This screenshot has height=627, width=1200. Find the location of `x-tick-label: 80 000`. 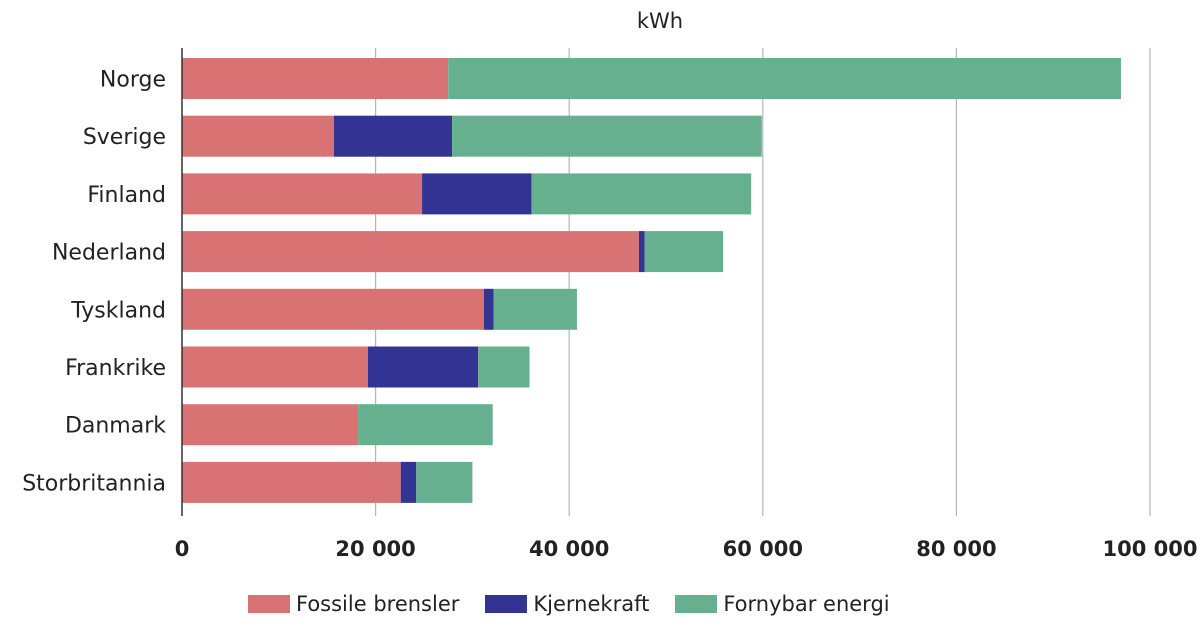

x-tick-label: 80 000 is located at coordinates (956, 549).